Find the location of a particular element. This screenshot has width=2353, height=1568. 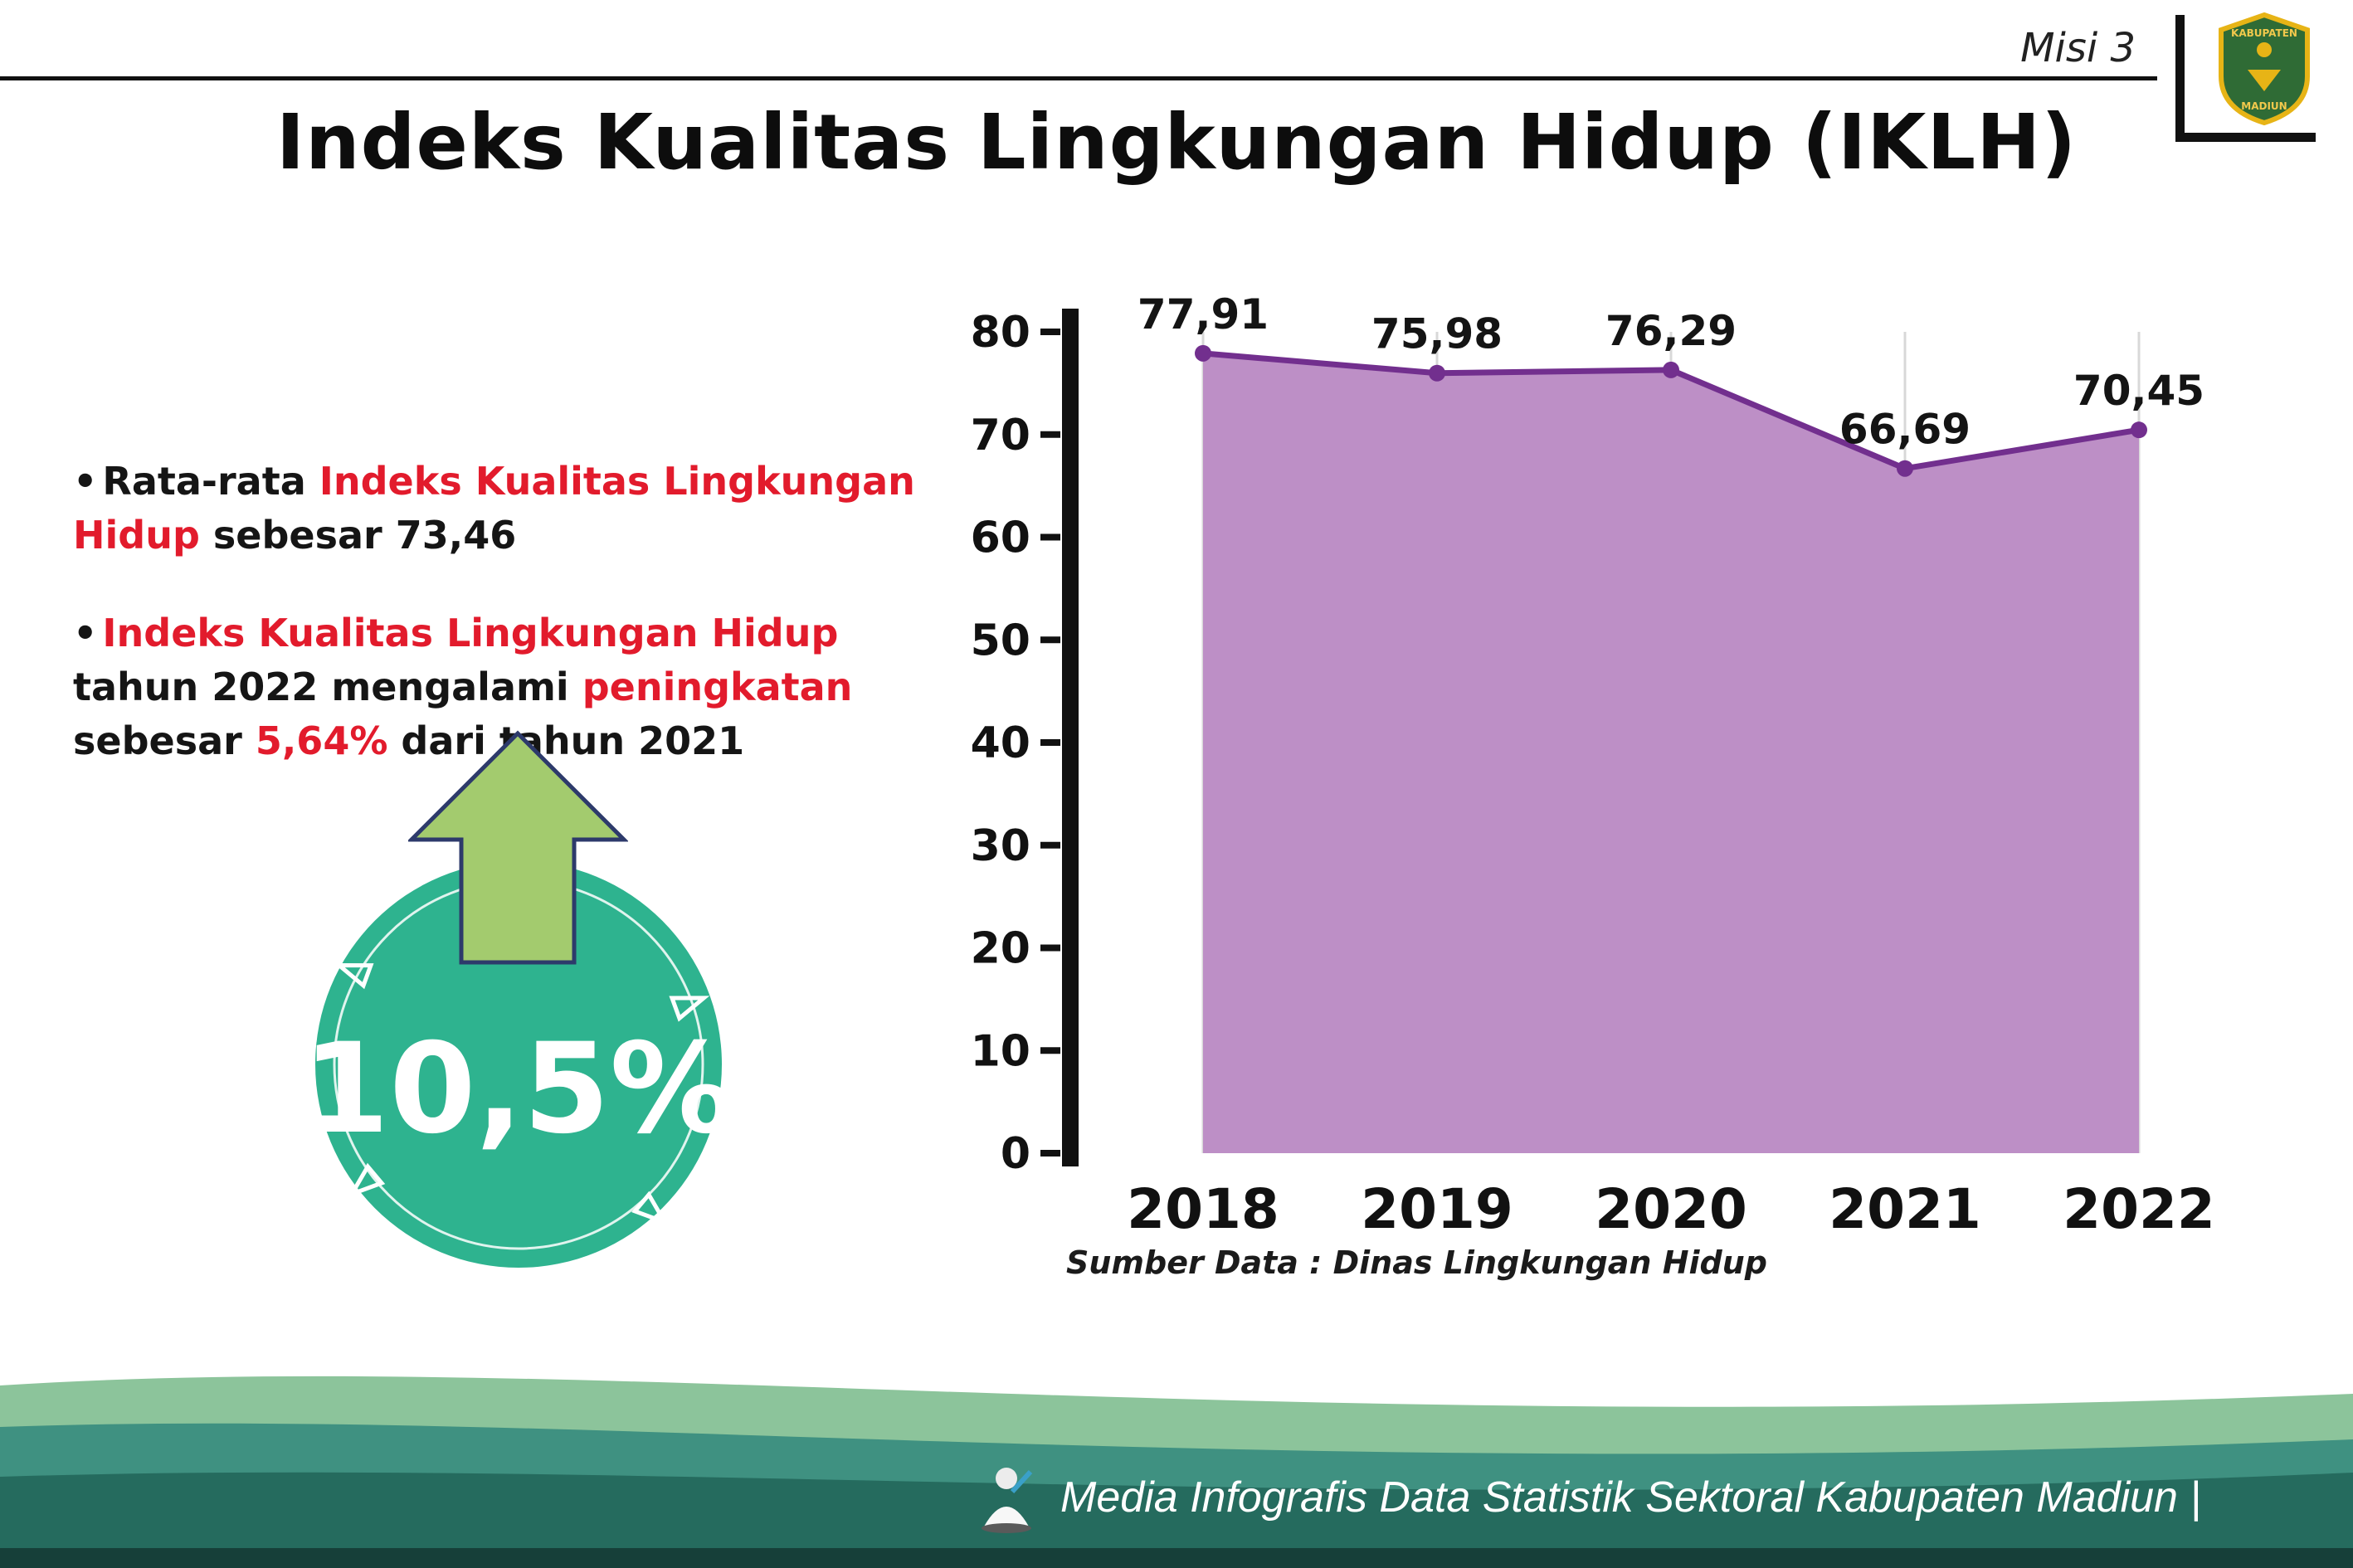

y-axis is located at coordinates (1070, 737).